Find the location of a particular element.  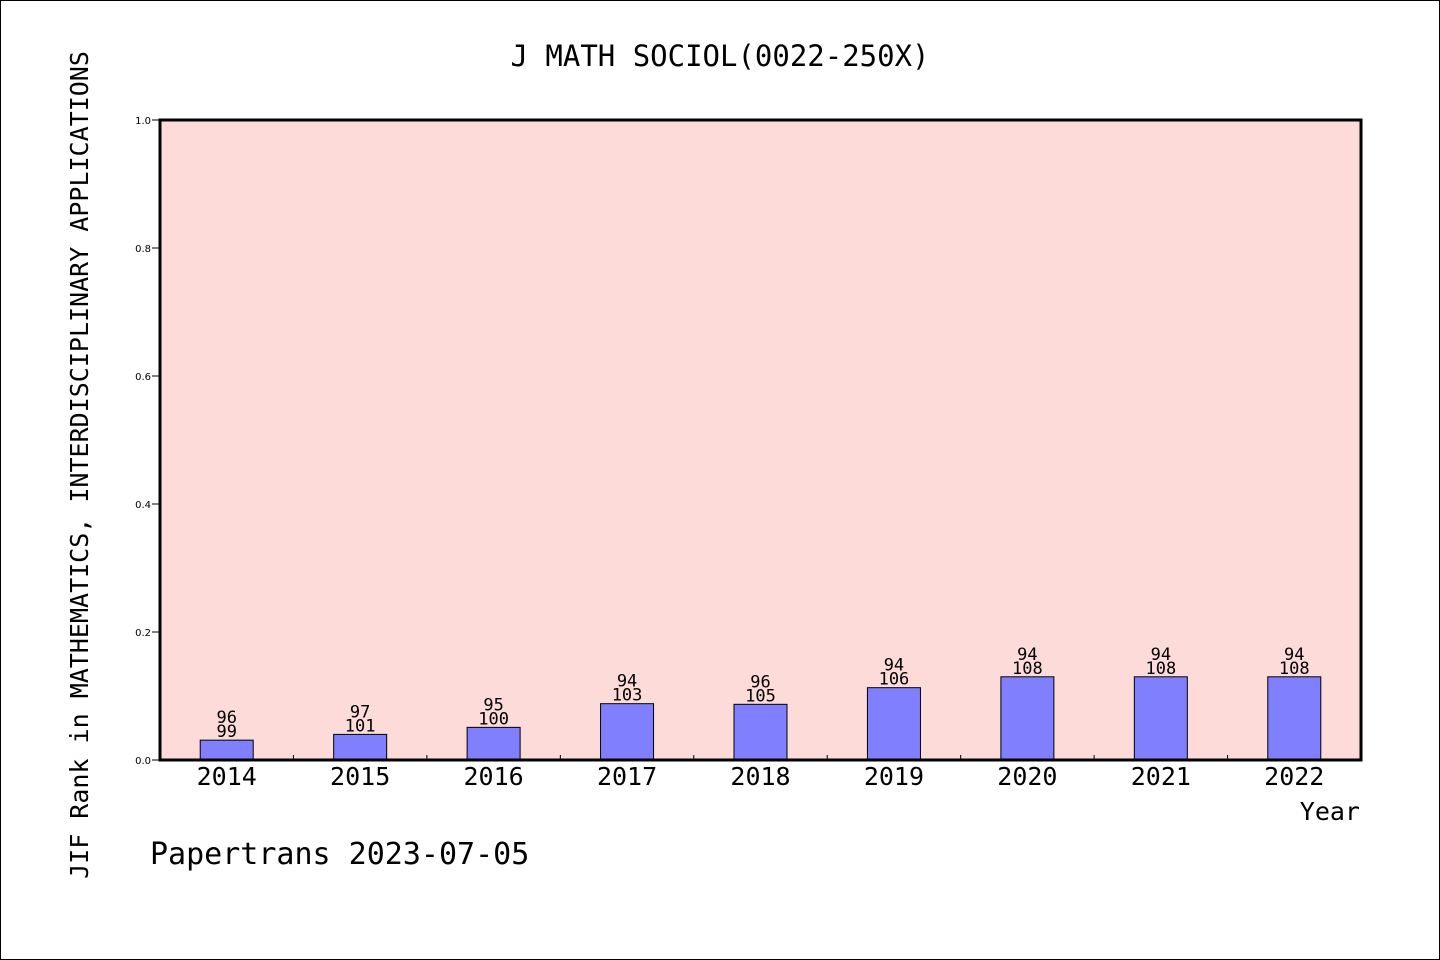

y-tick-label: 0.0 is located at coordinates (143, 761).